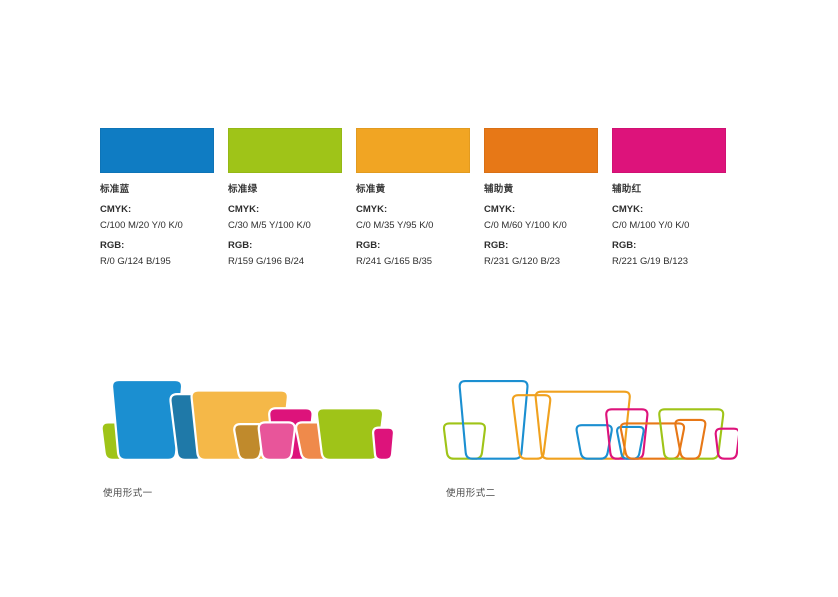 The width and height of the screenshot is (838, 597). Describe the element at coordinates (690, 439) in the screenshot. I see `logo-shape-o10` at that location.